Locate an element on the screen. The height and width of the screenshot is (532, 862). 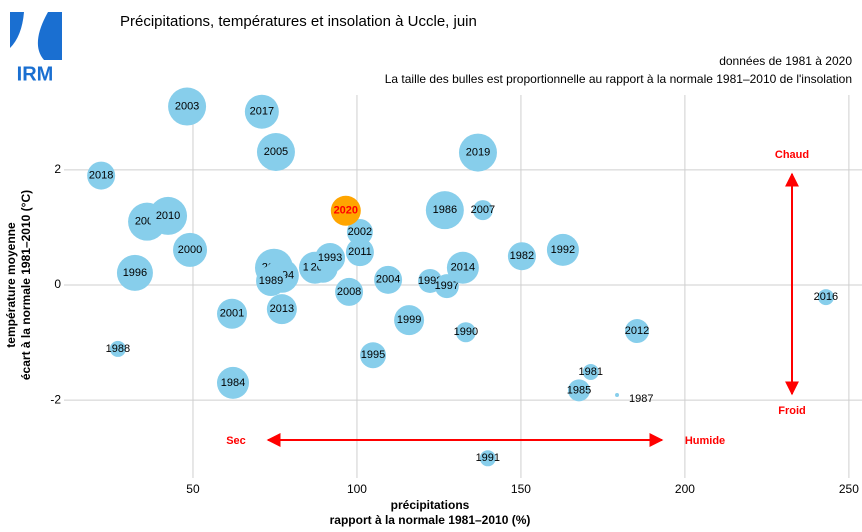
y-axis-label: température moyenne is located at coordinates (11, 285).